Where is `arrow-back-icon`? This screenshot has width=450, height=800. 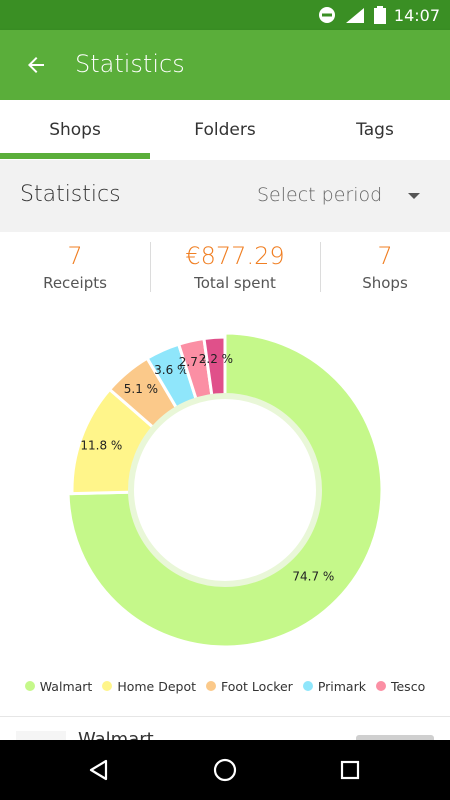 arrow-back-icon is located at coordinates (36, 65).